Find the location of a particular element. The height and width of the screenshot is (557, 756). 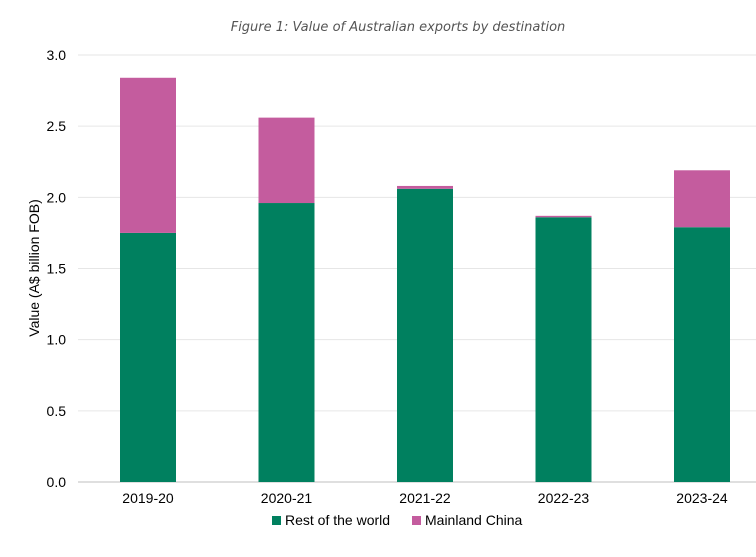

x-tick-label: 2020-21 is located at coordinates (287, 498).